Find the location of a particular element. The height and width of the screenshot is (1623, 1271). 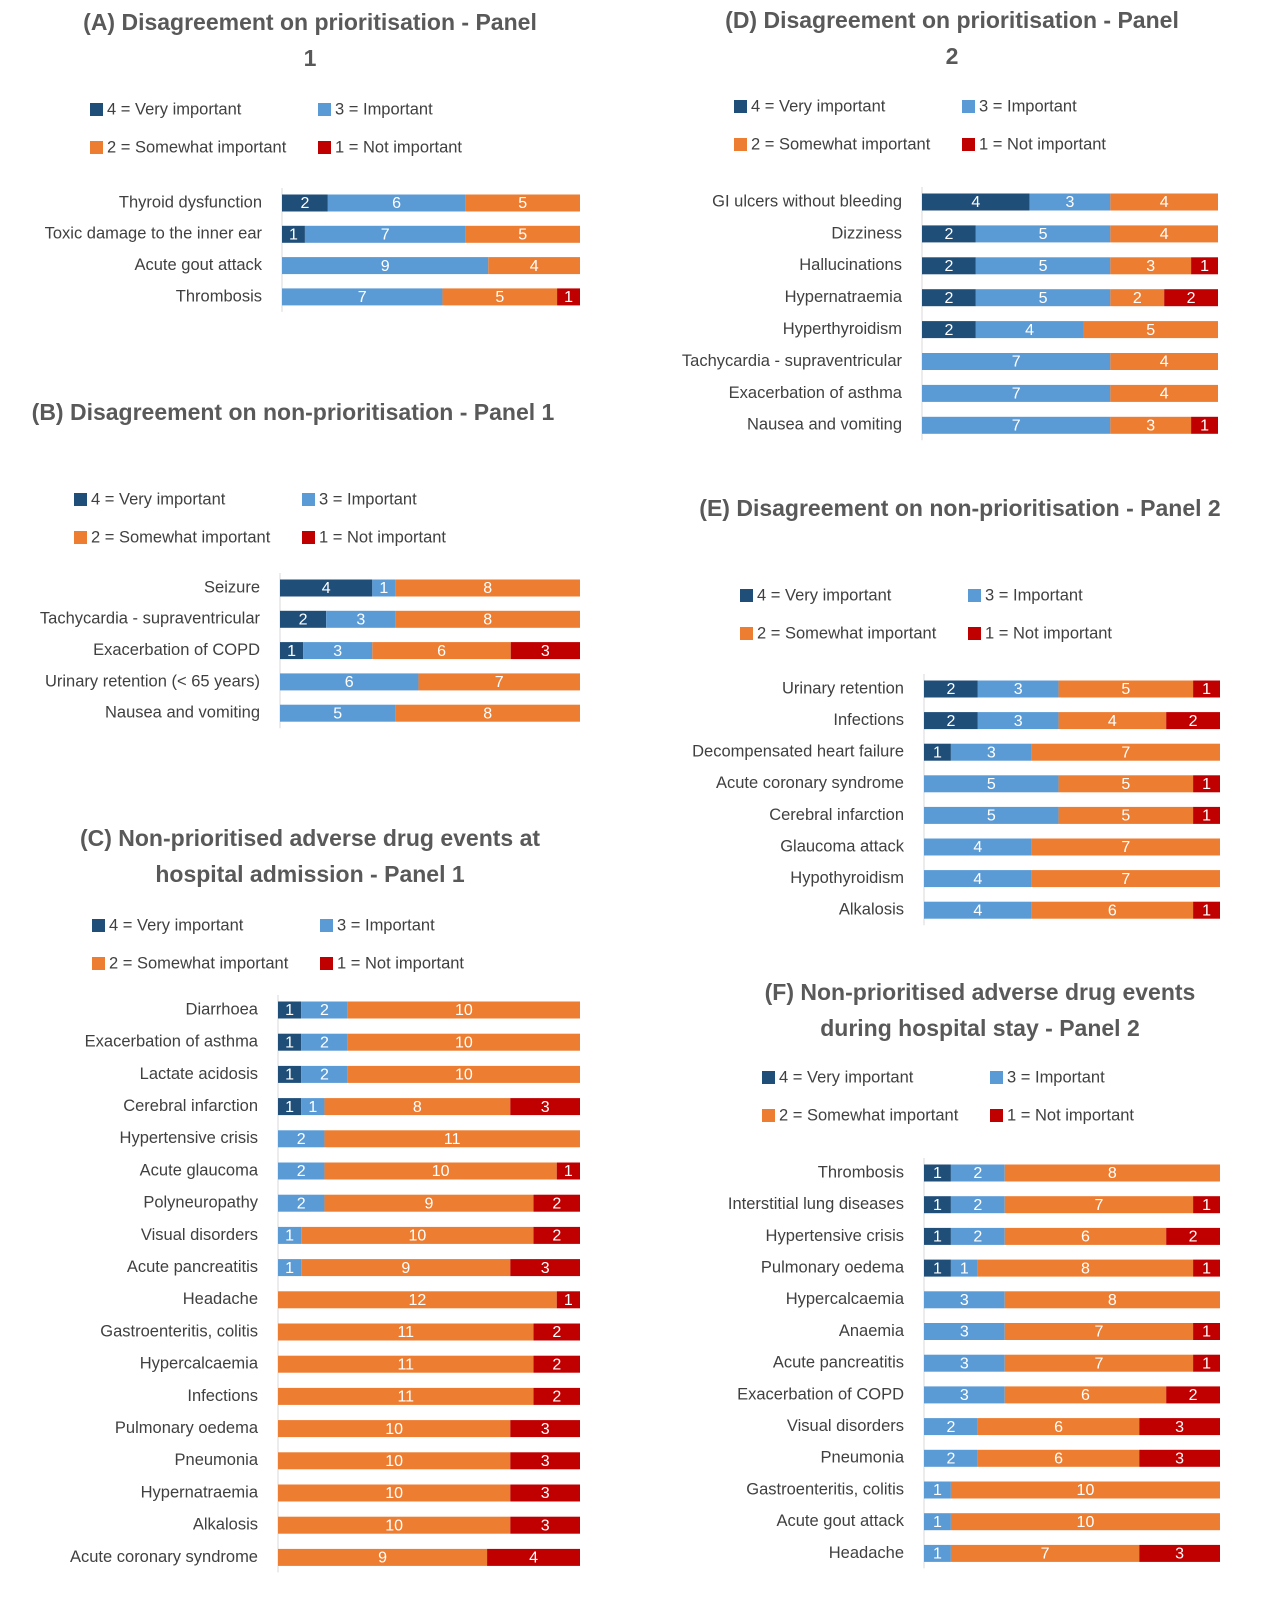

legend-label: 2 = Somewhat important is located at coordinates (847, 633).